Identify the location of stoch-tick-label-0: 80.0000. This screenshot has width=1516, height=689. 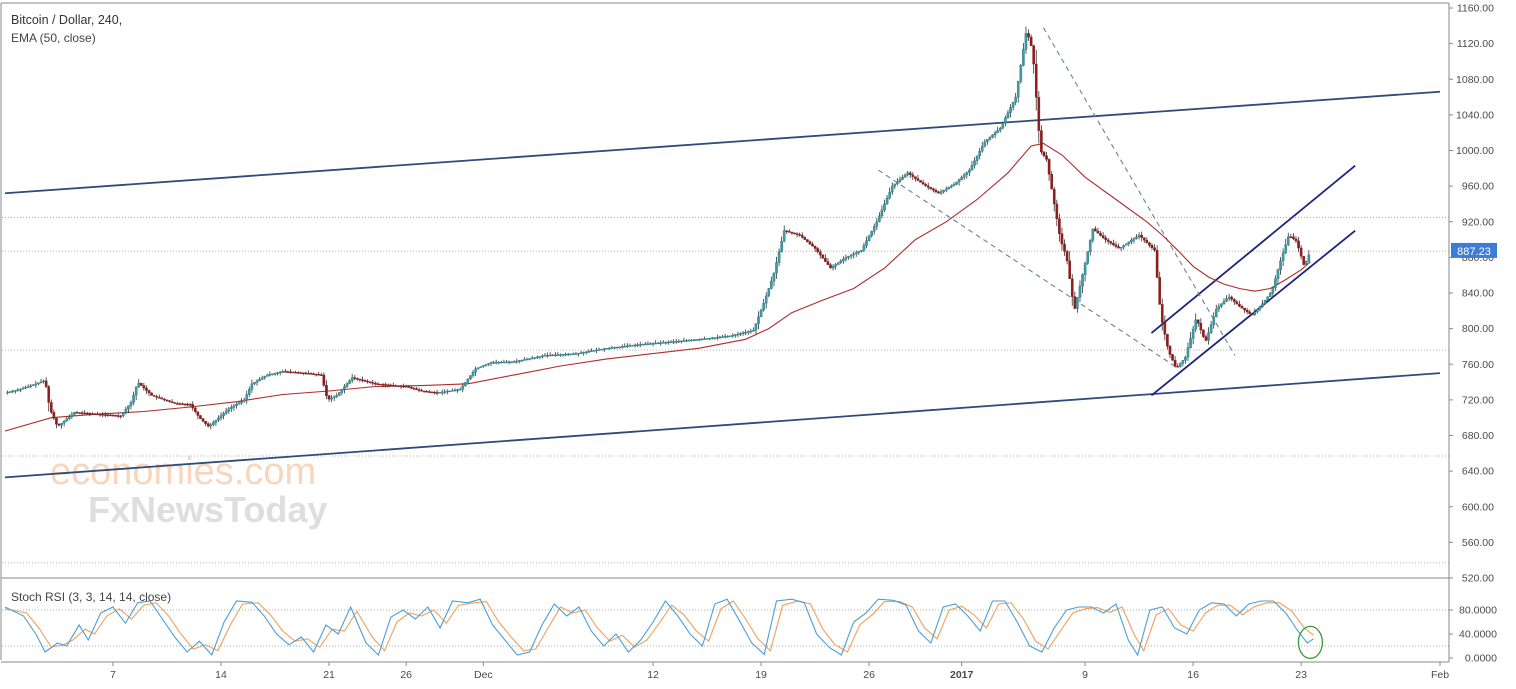
(1478, 611).